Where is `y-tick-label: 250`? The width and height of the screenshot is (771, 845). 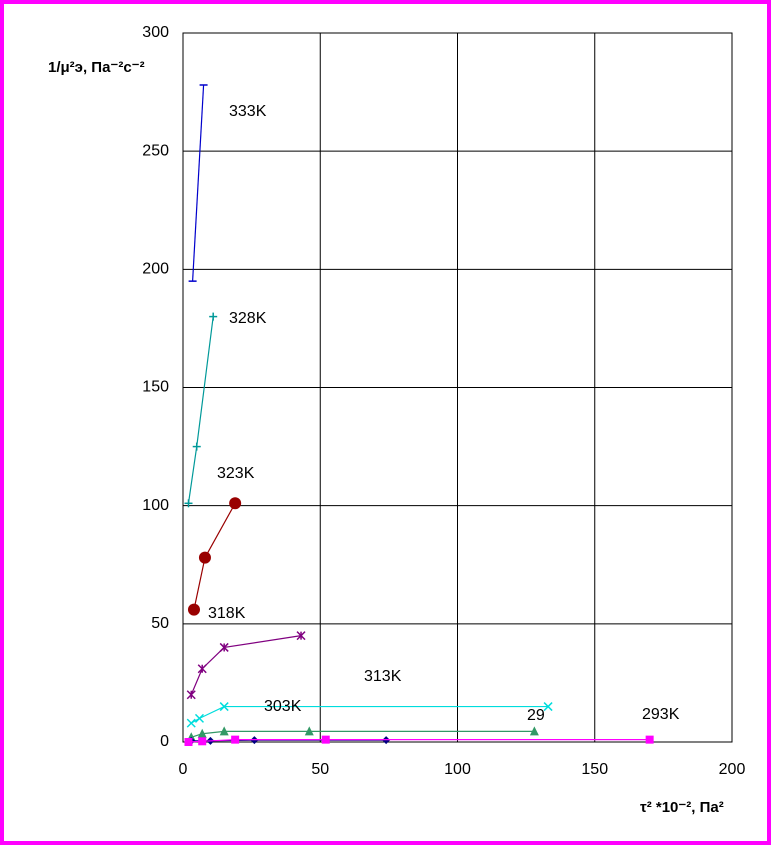
y-tick-label: 250 is located at coordinates (155, 150).